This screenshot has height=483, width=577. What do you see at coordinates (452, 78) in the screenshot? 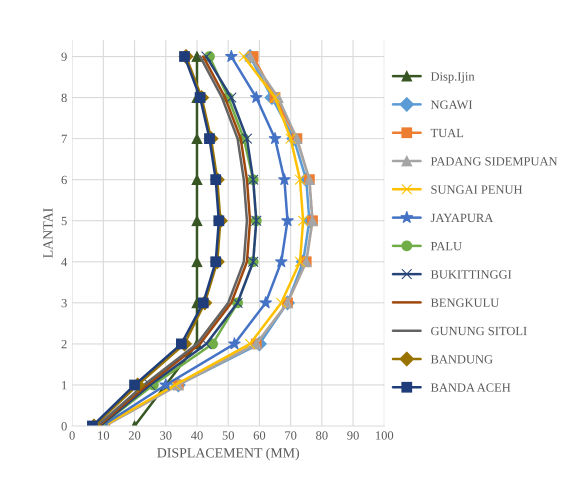
I see `legend-label: Disp.Ijin` at bounding box center [452, 78].